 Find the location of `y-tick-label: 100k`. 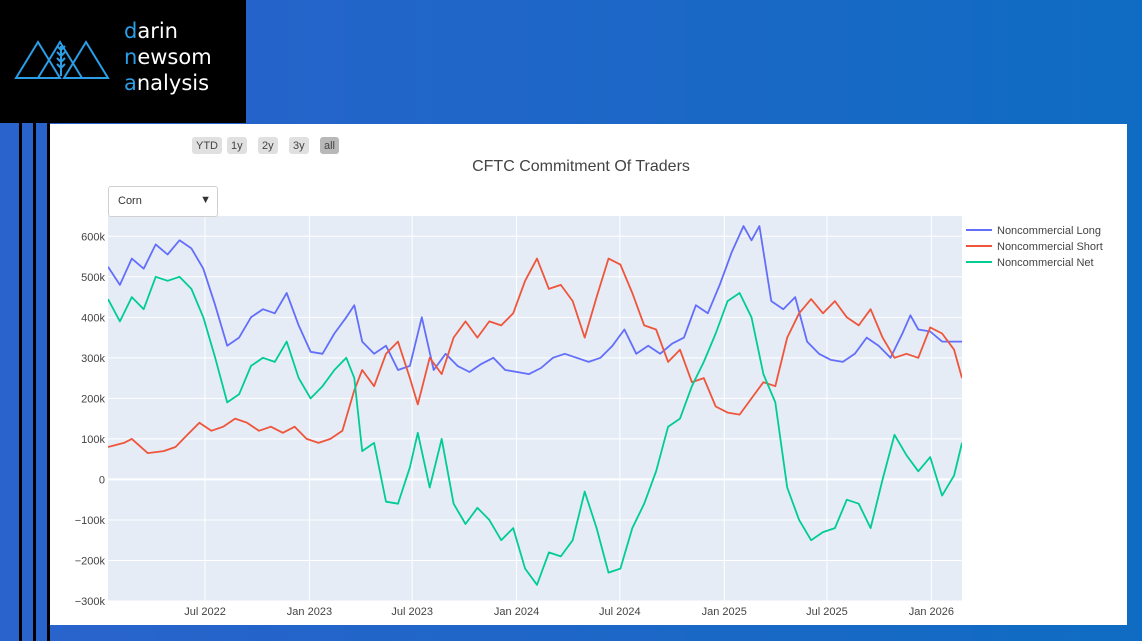

y-tick-label: 100k is located at coordinates (93, 440).